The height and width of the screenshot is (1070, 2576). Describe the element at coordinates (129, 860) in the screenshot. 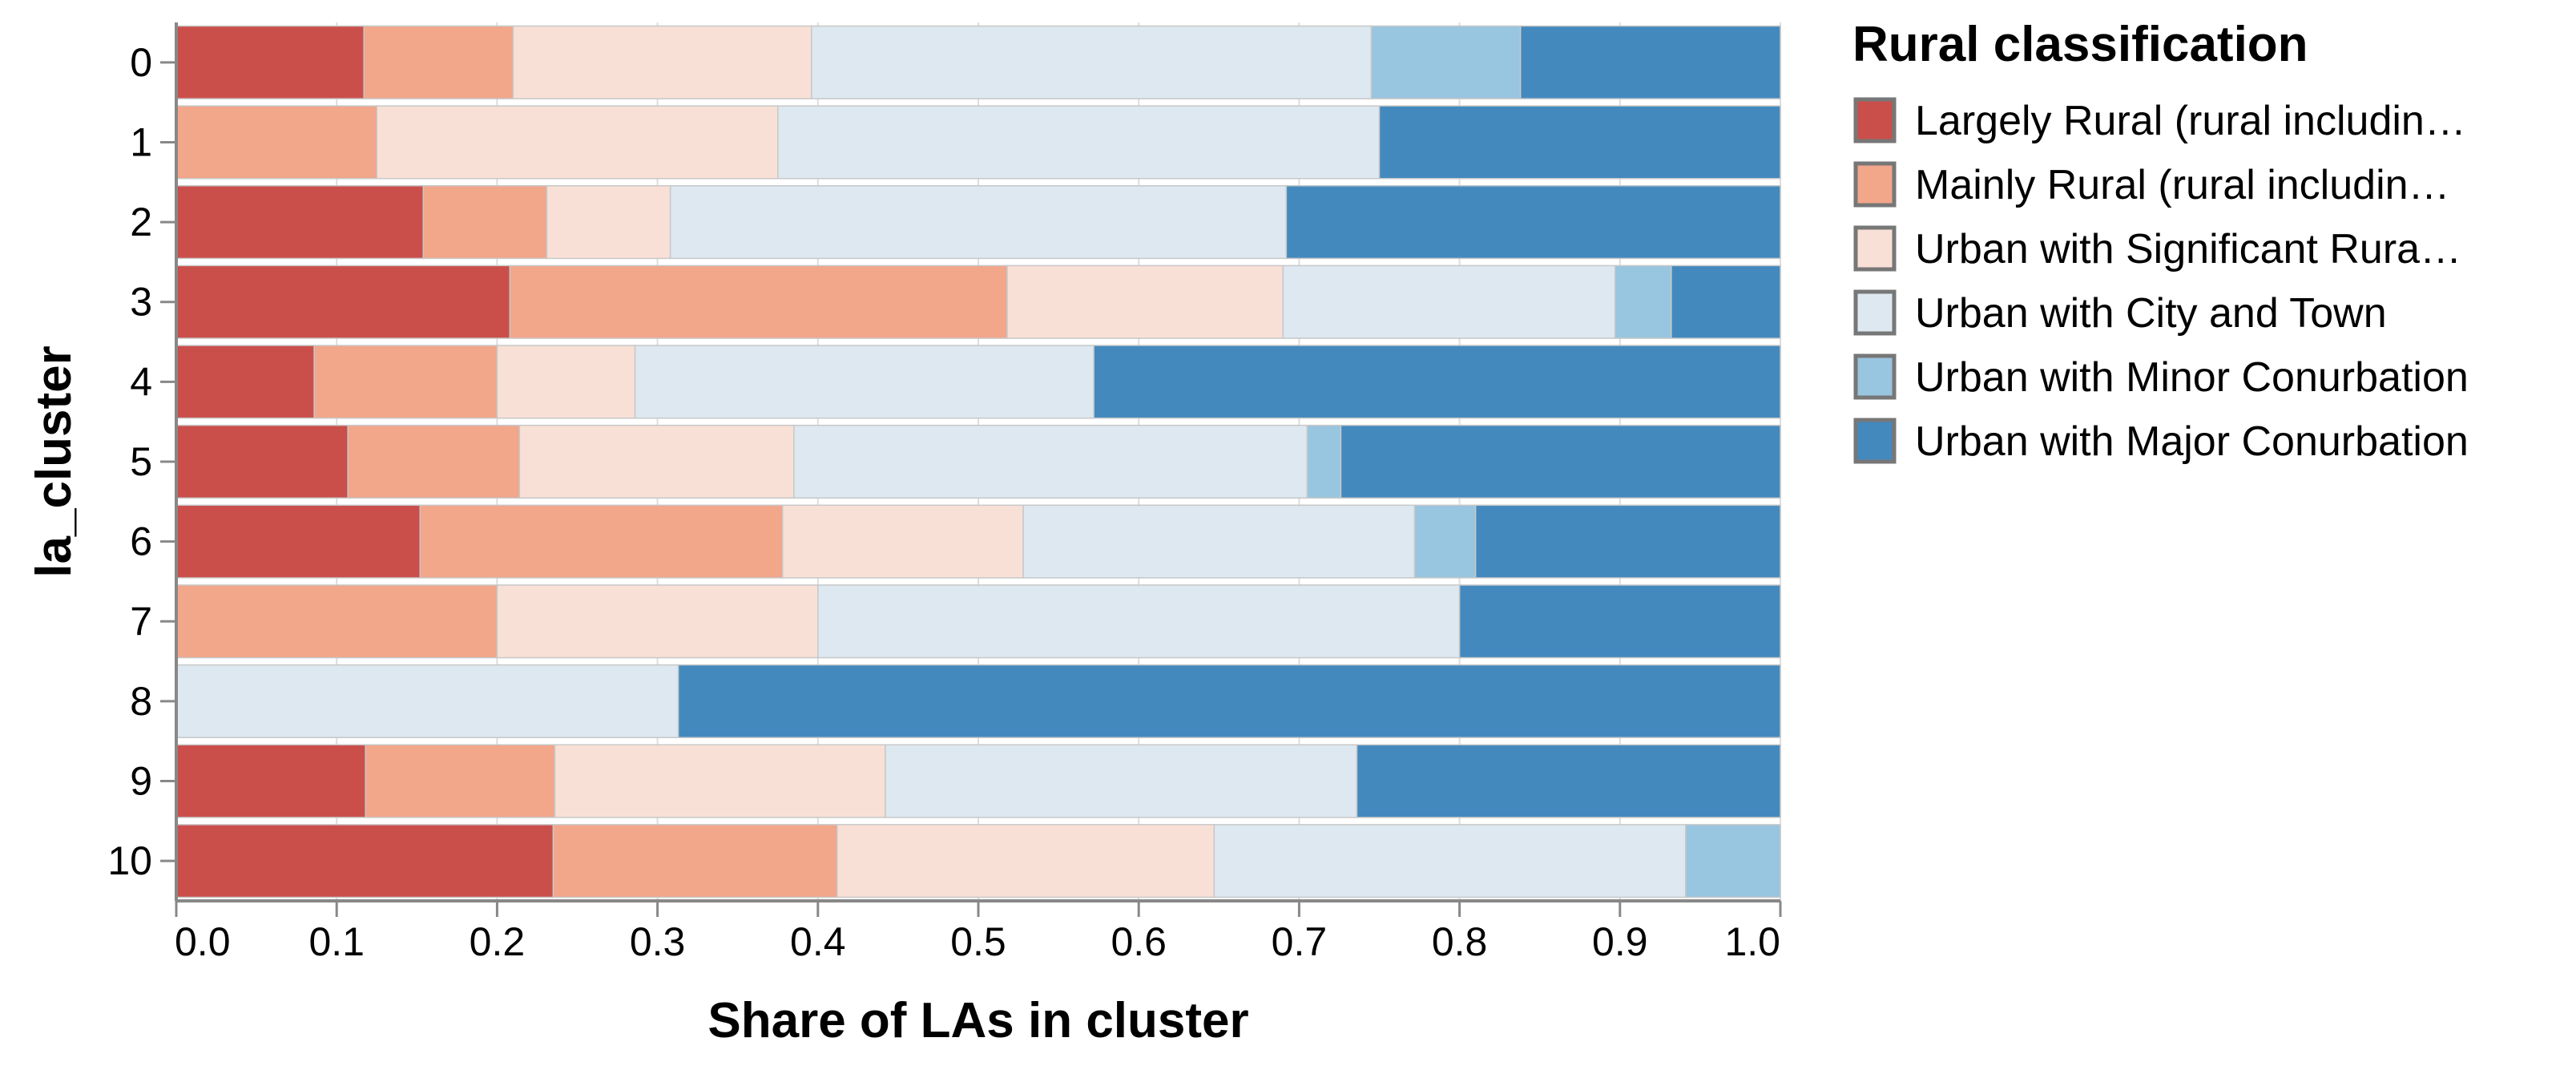

I see `y-tick-label: 10` at that location.